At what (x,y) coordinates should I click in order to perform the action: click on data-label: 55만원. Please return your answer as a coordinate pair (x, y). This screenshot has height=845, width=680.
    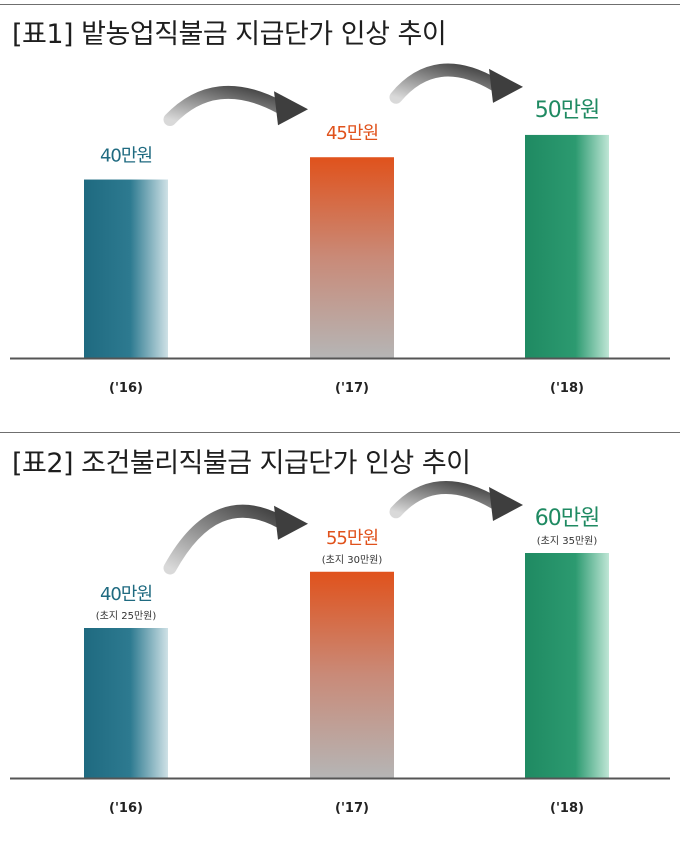
    Looking at the image, I should click on (352, 538).